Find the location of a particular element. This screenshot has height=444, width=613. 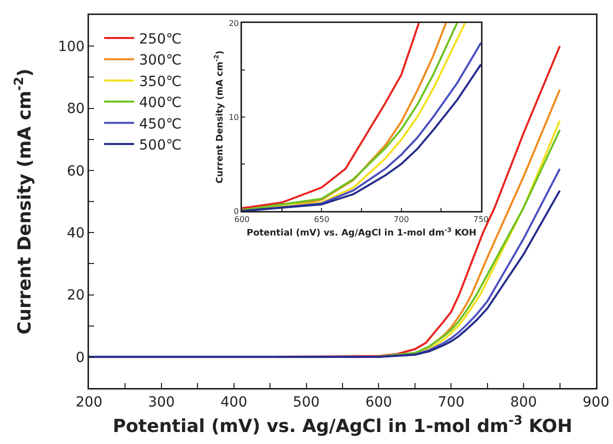

x-tick-label: 200 is located at coordinates (89, 402).